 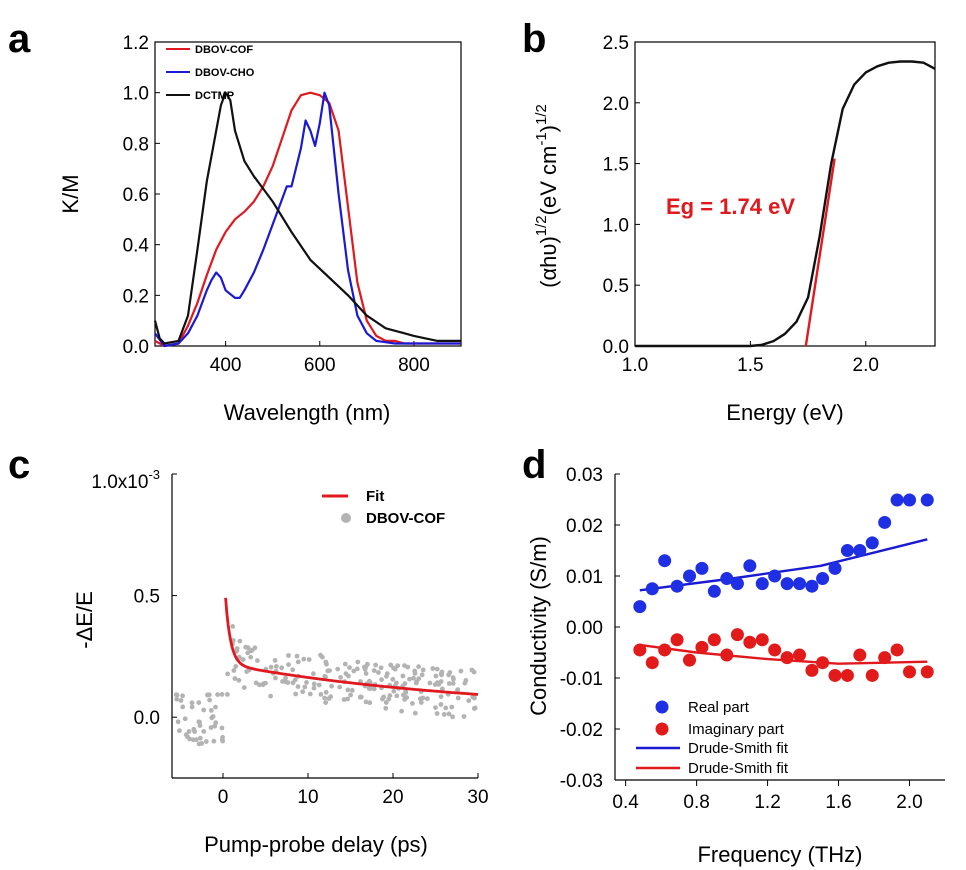 What do you see at coordinates (320, 365) in the screenshot?
I see `x-tick-label-a: 600` at bounding box center [320, 365].